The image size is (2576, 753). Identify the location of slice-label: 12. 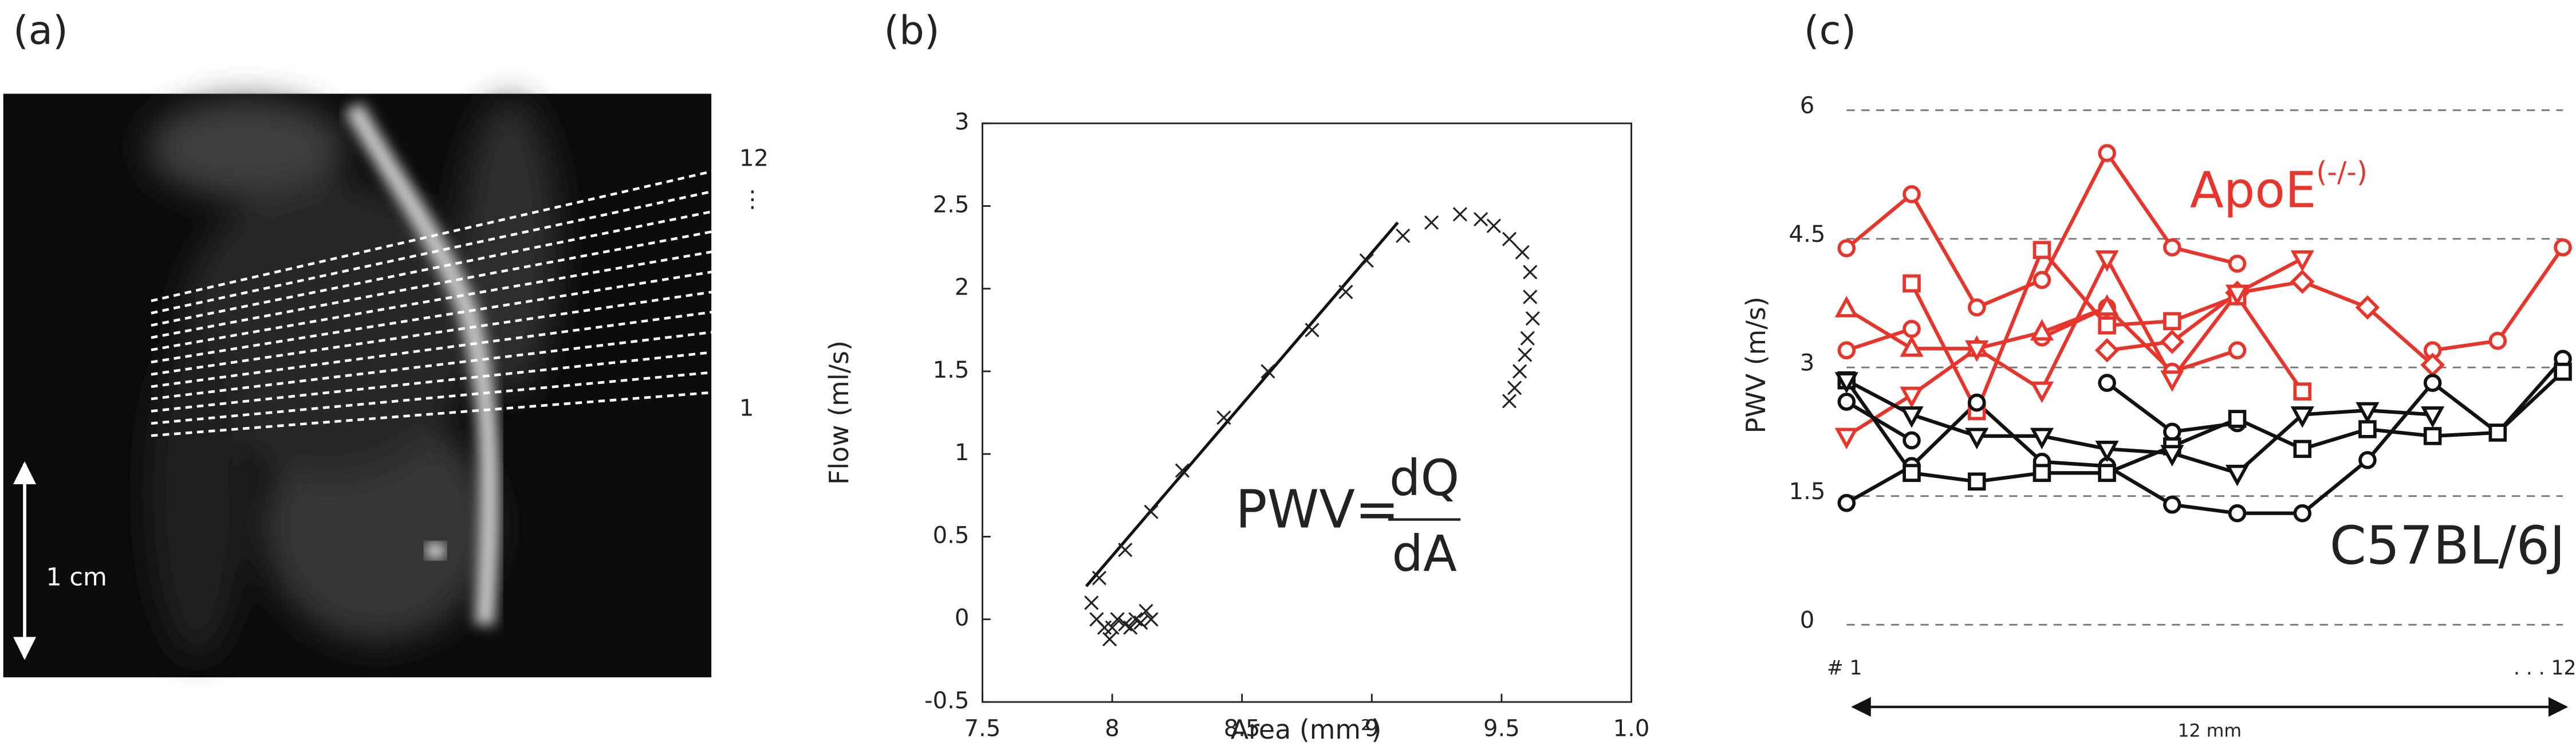
(754, 158).